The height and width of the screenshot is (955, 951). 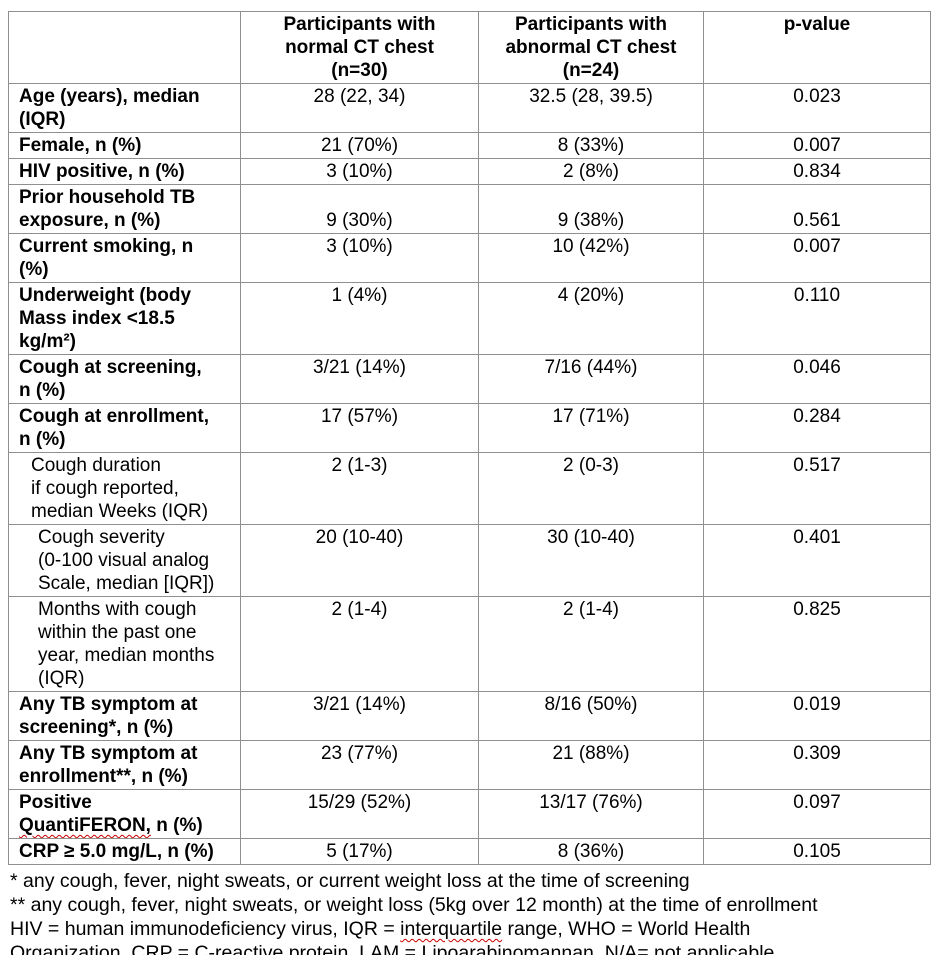 I want to click on row-label: CRP ≥ 5.0 mg/L, n (%), so click(x=124, y=851).